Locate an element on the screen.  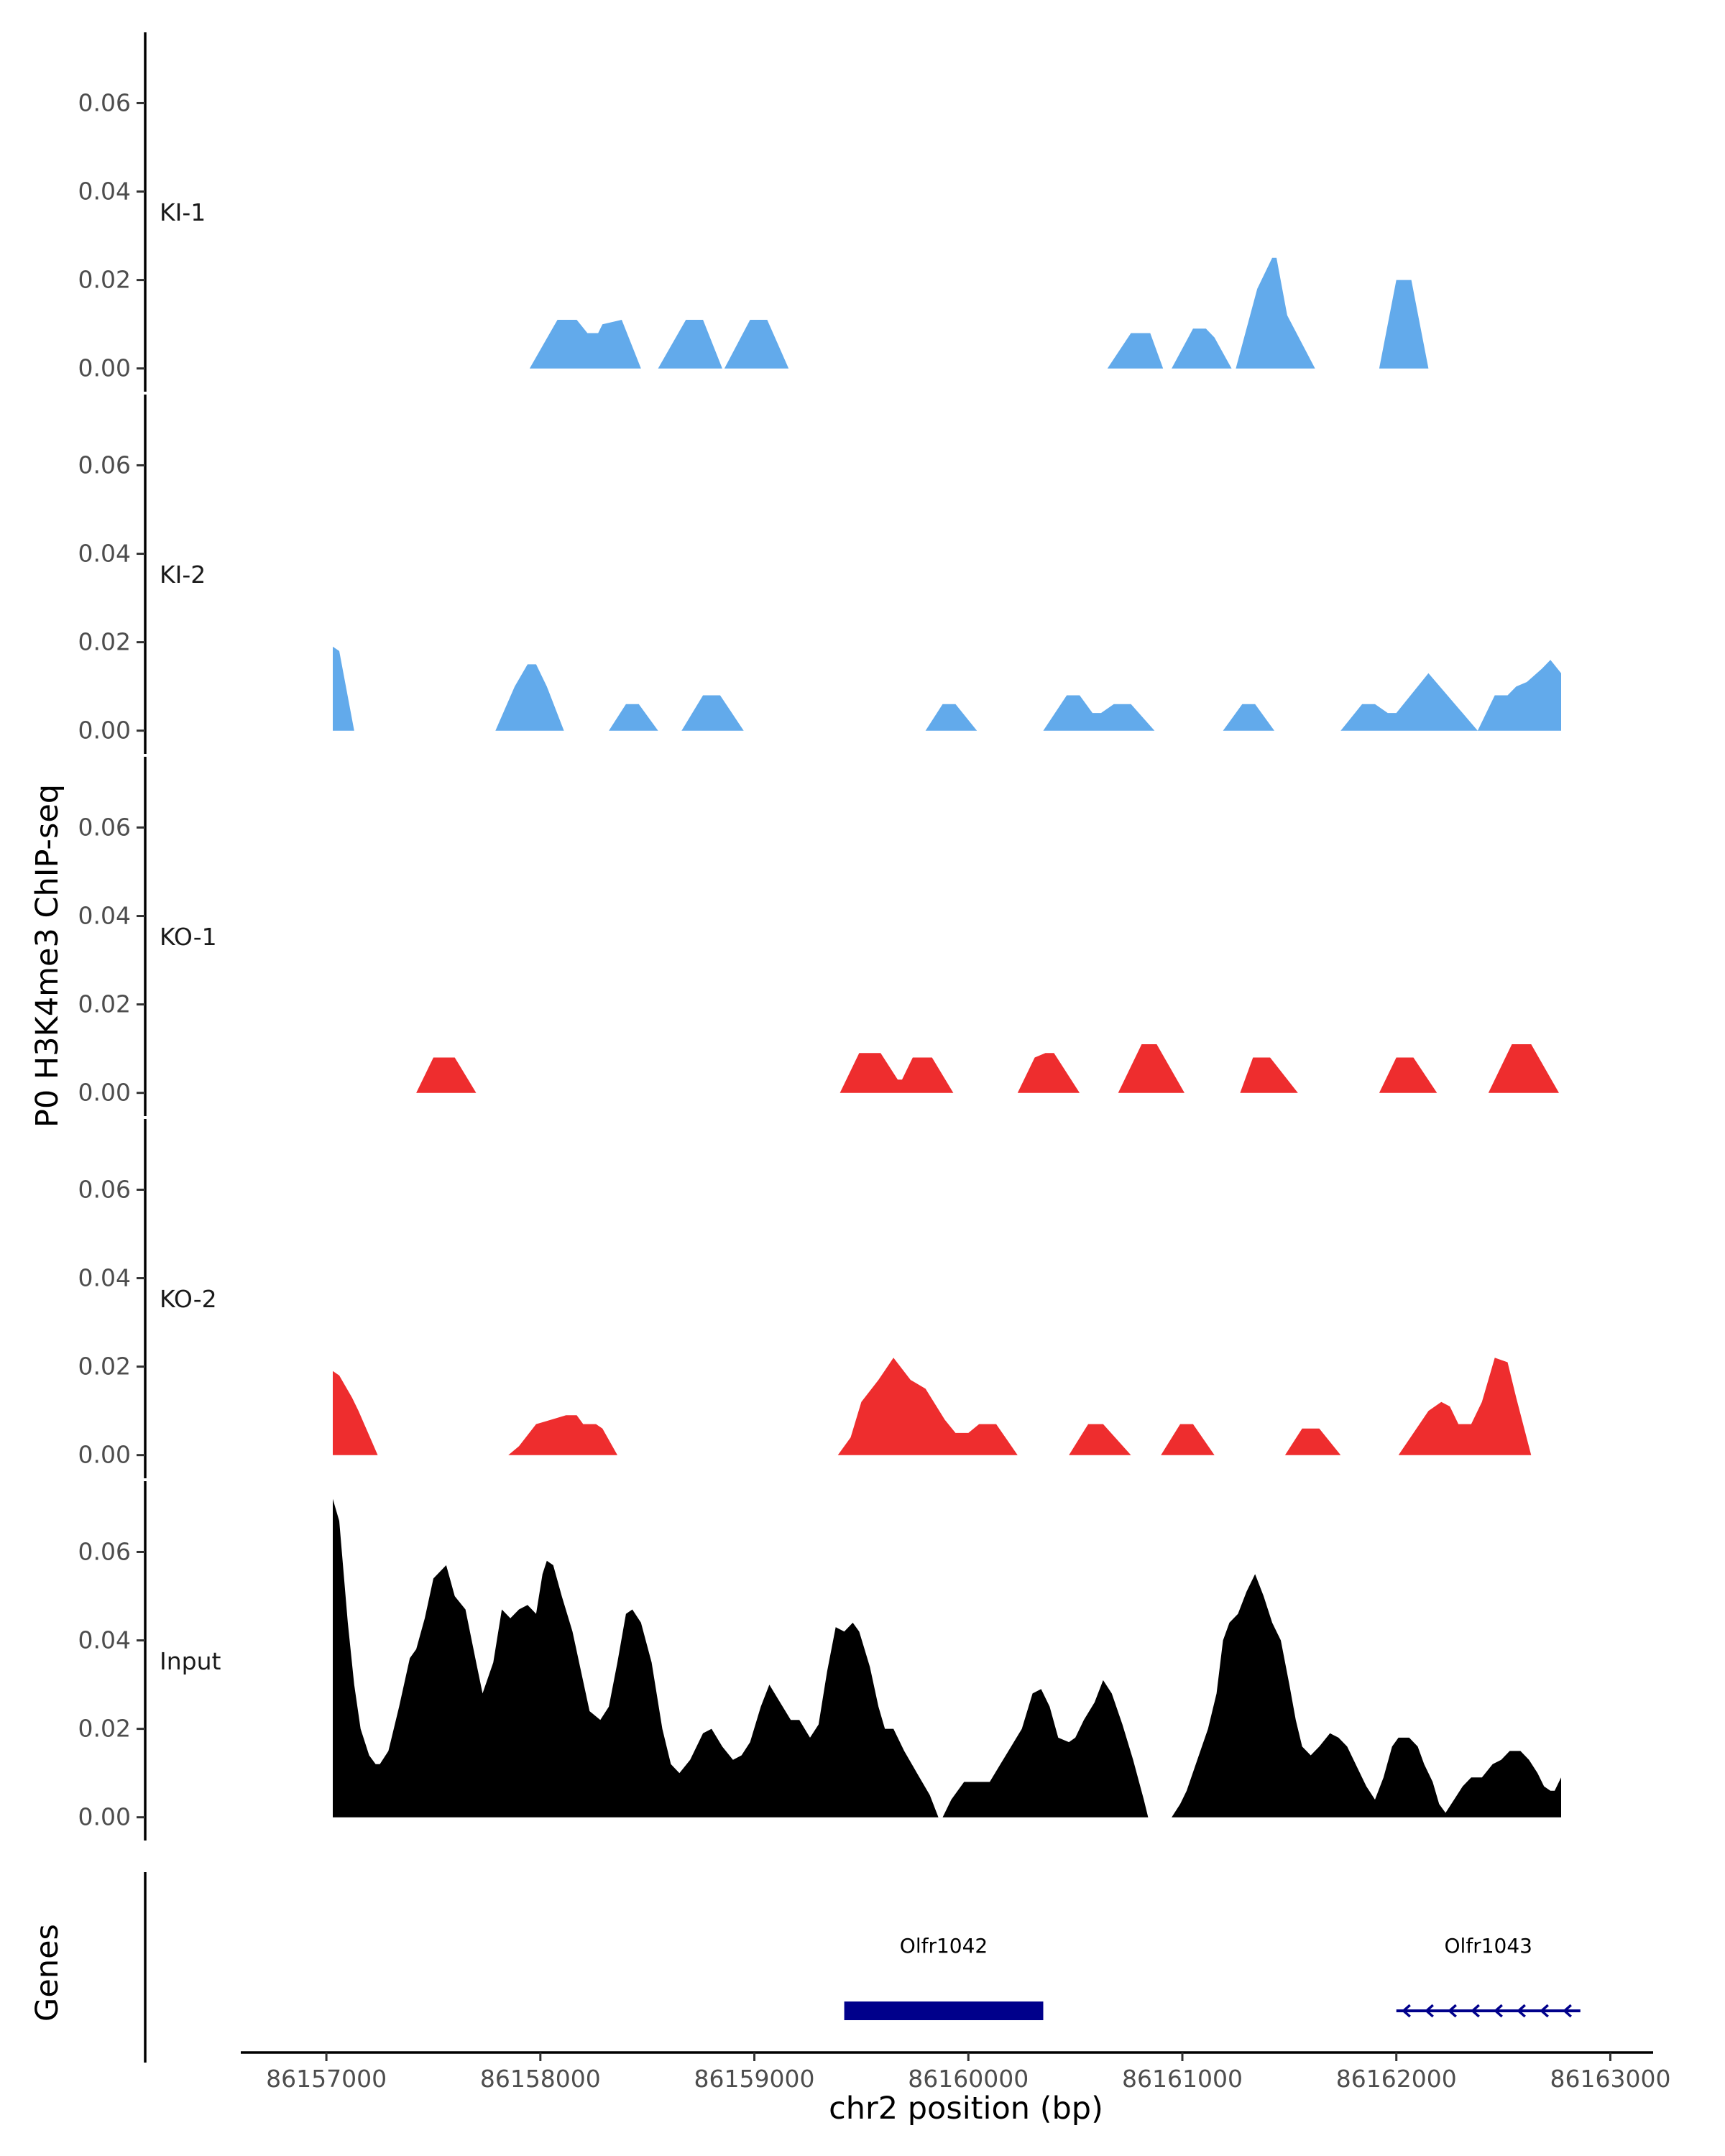
x-tick-label: 86158000 is located at coordinates (540, 2079).